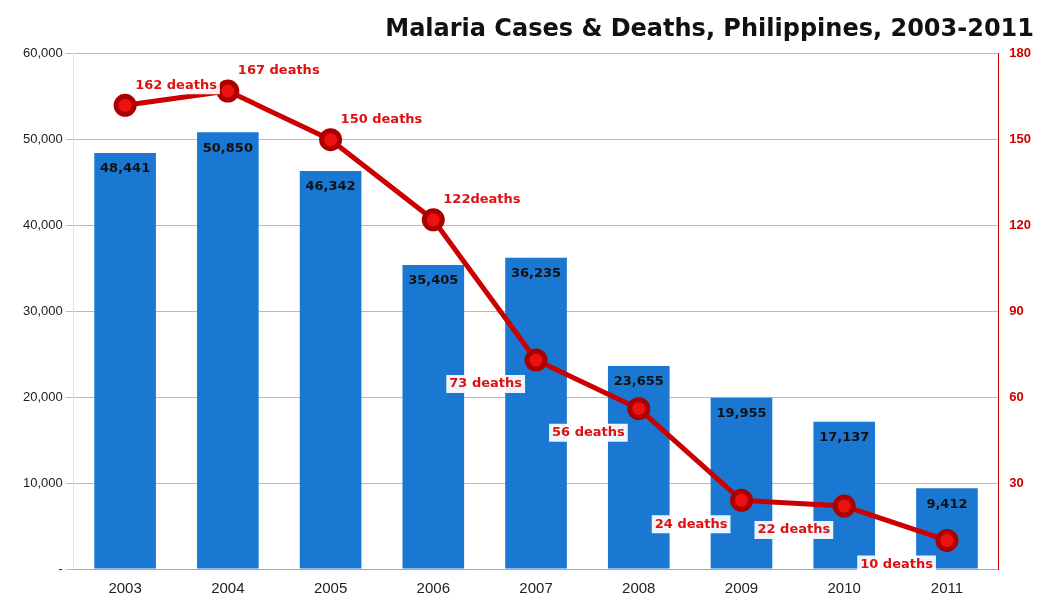  What do you see at coordinates (1020, 225) in the screenshot?
I see `y2-tick-label: 120` at bounding box center [1020, 225].